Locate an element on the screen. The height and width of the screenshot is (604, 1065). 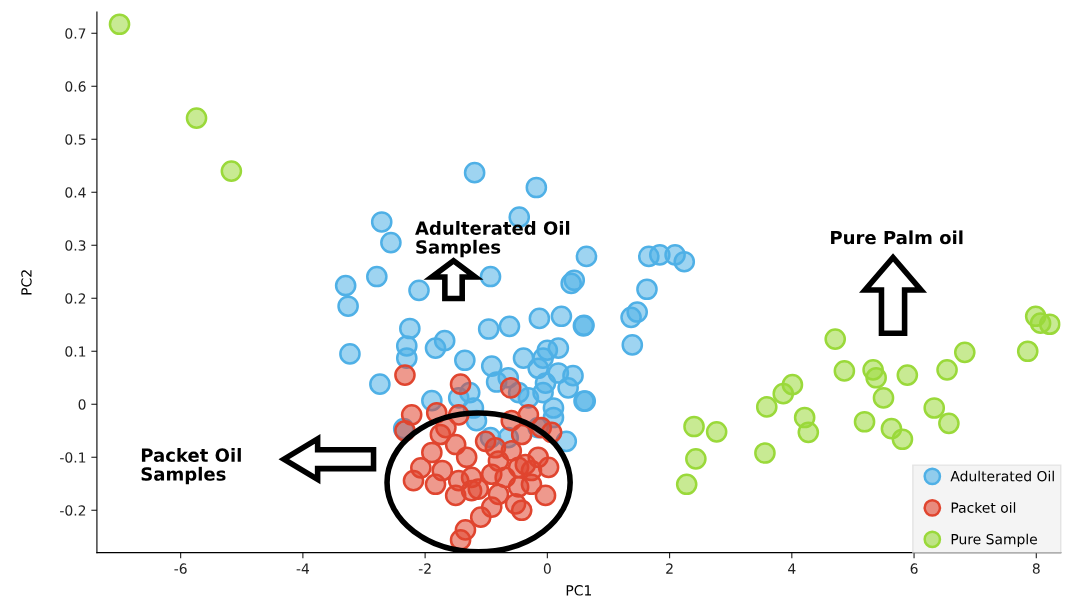
x-tick-label: -4 is located at coordinates (303, 568).